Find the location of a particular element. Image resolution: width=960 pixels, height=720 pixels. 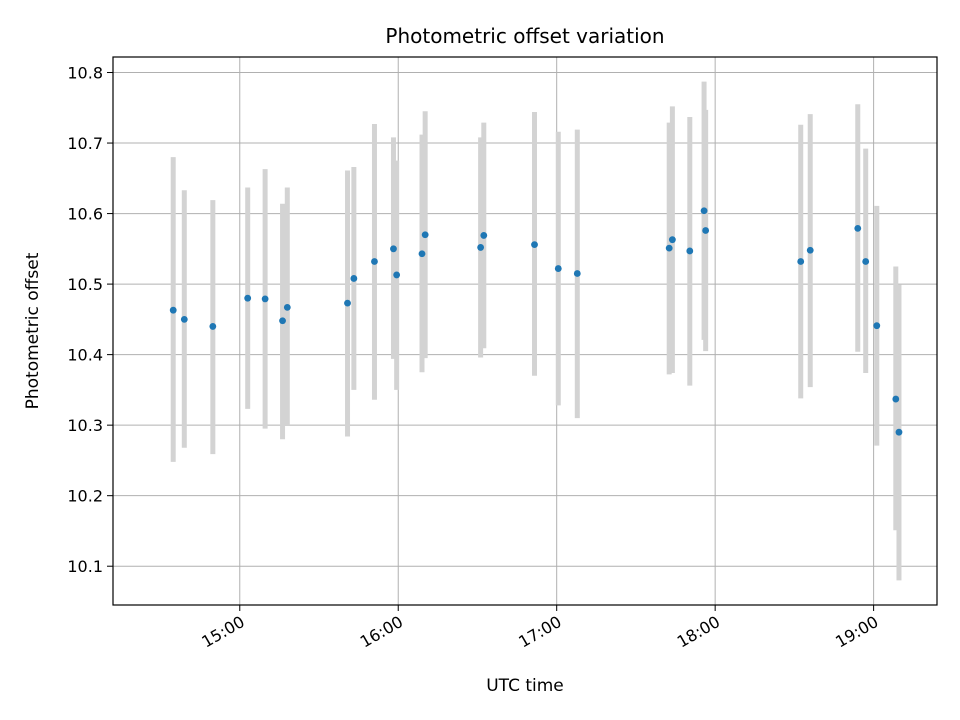

y-tick-label: 10.1 is located at coordinates (85, 566).